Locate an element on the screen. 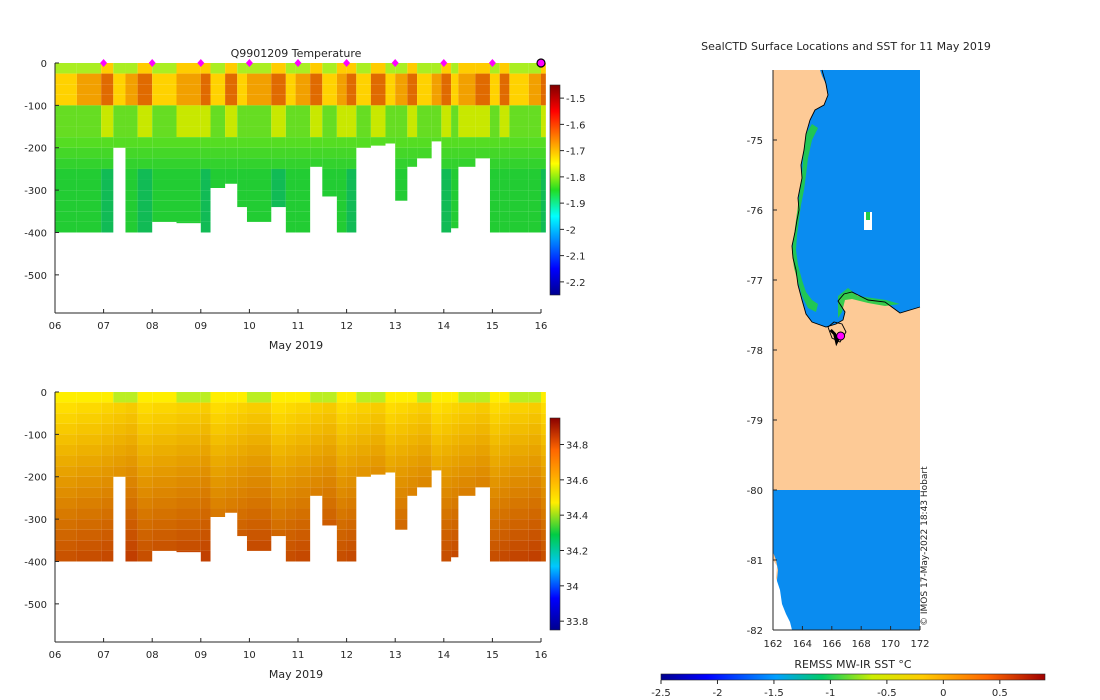 Image resolution: width=1100 pixels, height=700 pixels. x-tick-label: 06 is located at coordinates (55, 655).